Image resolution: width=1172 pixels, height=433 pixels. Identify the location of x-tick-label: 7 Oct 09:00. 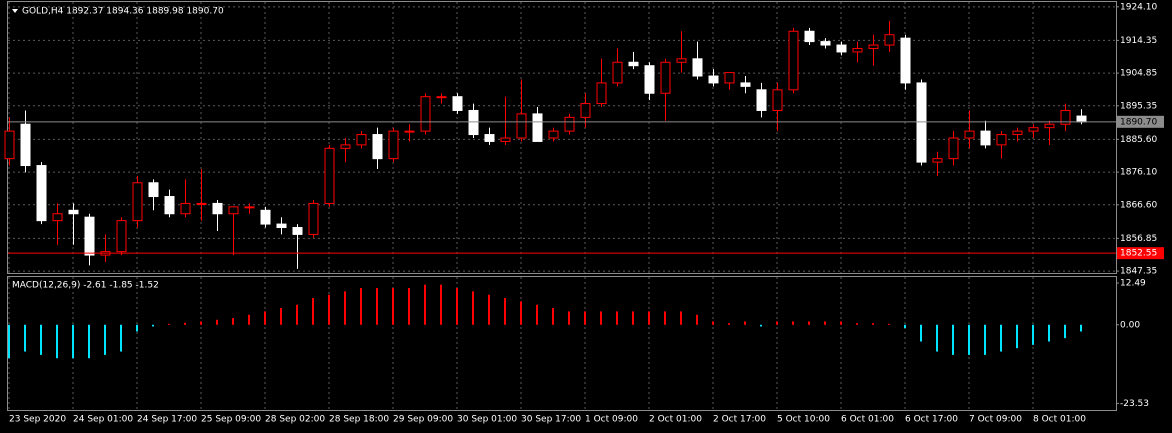
(995, 420).